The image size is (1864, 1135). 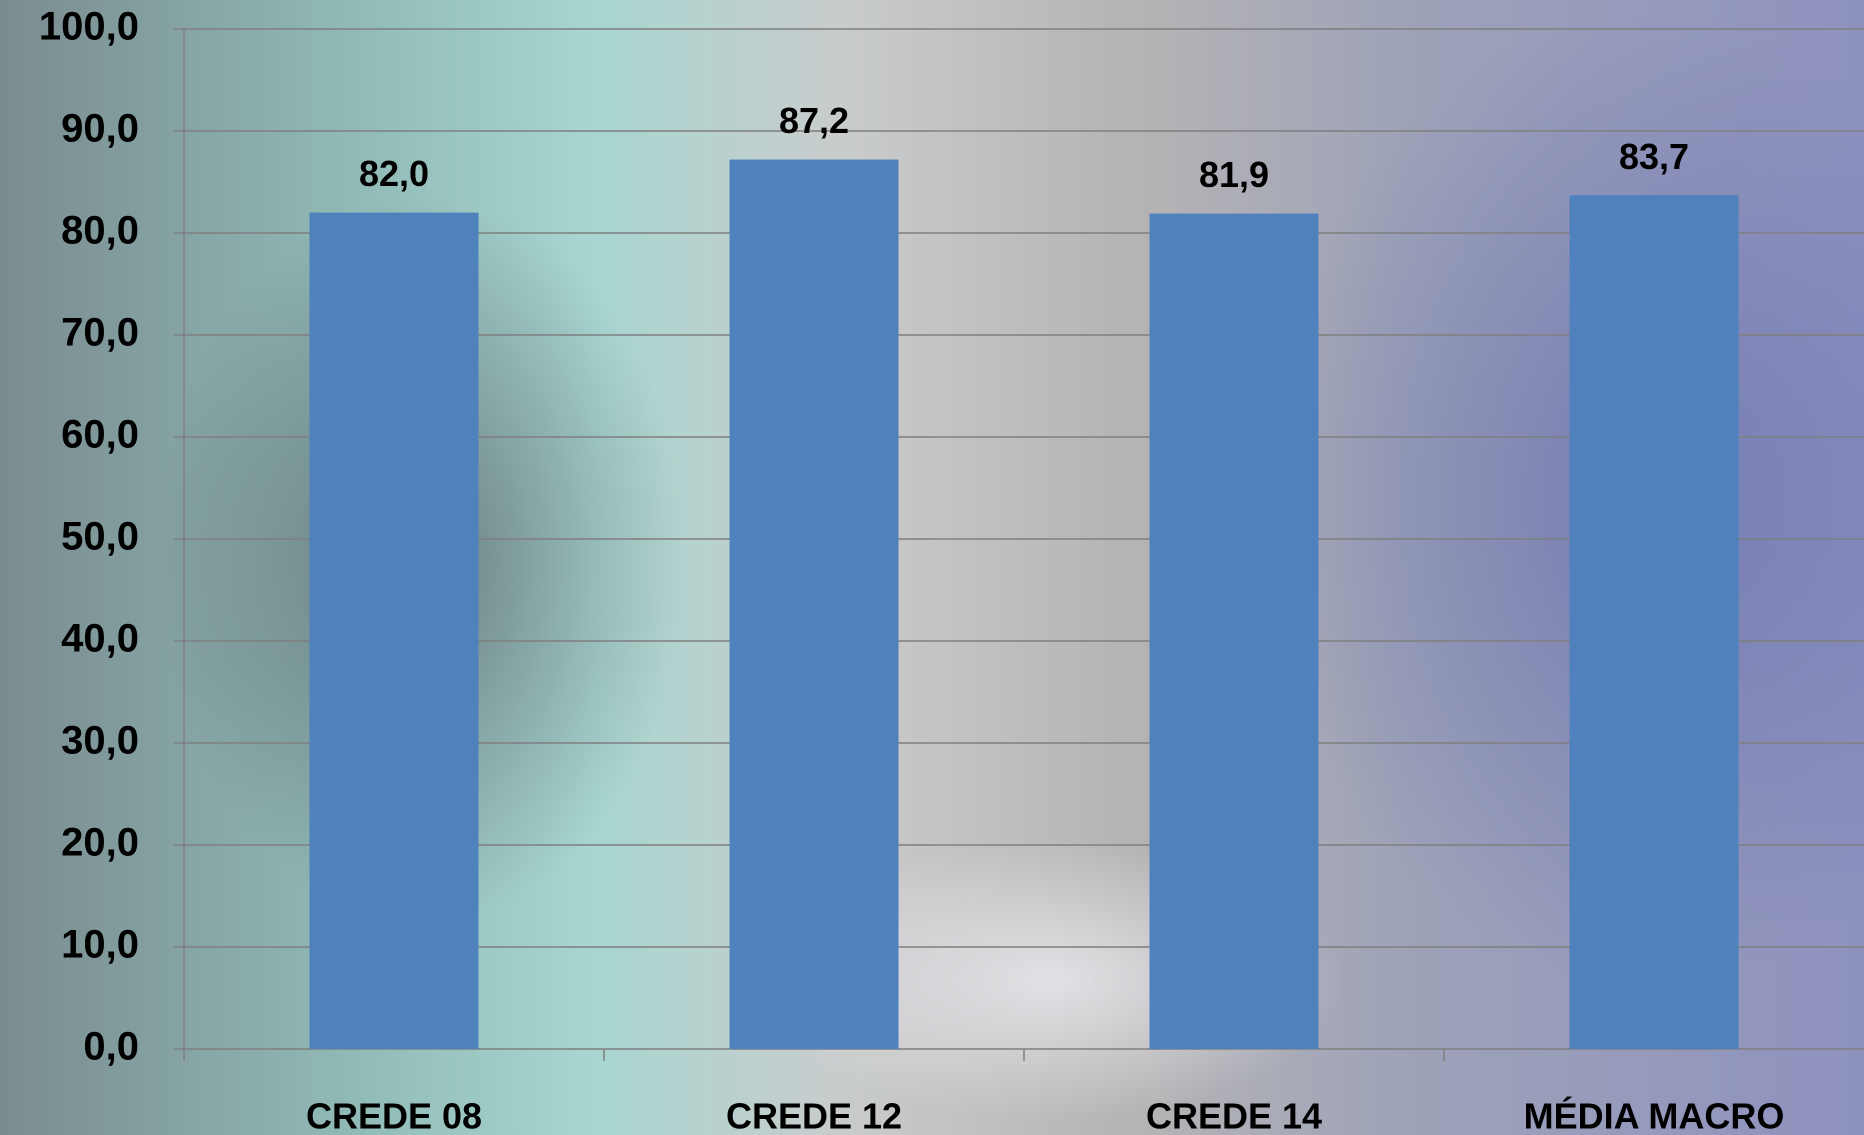 What do you see at coordinates (814, 1115) in the screenshot?
I see `x-tick-label: CREDE 12` at bounding box center [814, 1115].